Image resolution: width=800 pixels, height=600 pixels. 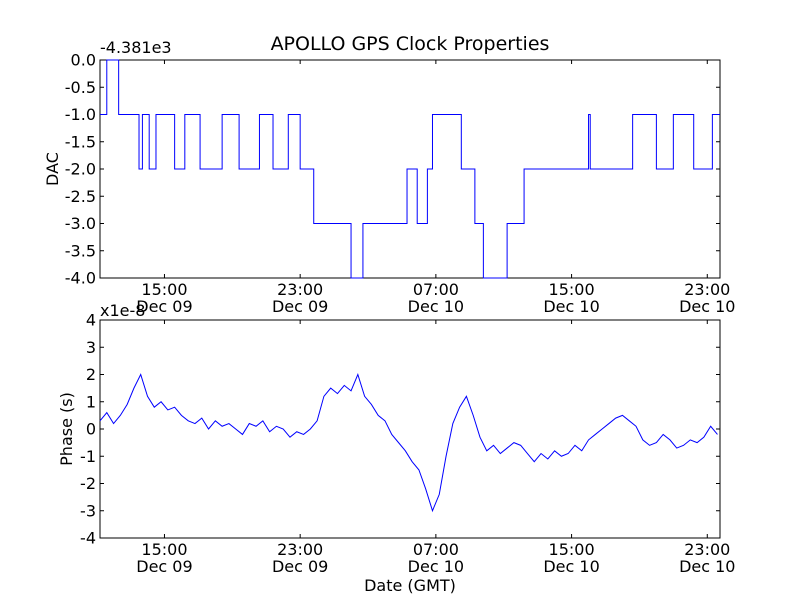 What do you see at coordinates (66, 429) in the screenshot?
I see `phase-y-axis-label: Phase (s)` at bounding box center [66, 429].